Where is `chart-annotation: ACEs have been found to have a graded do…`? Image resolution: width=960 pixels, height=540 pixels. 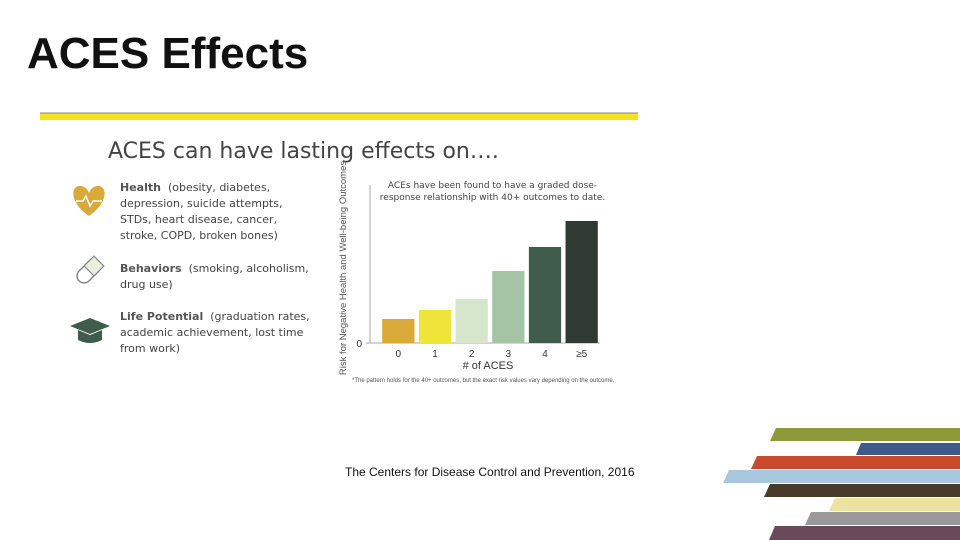
chart-annotation: ACEs have been found to have a graded do… is located at coordinates (492, 192).